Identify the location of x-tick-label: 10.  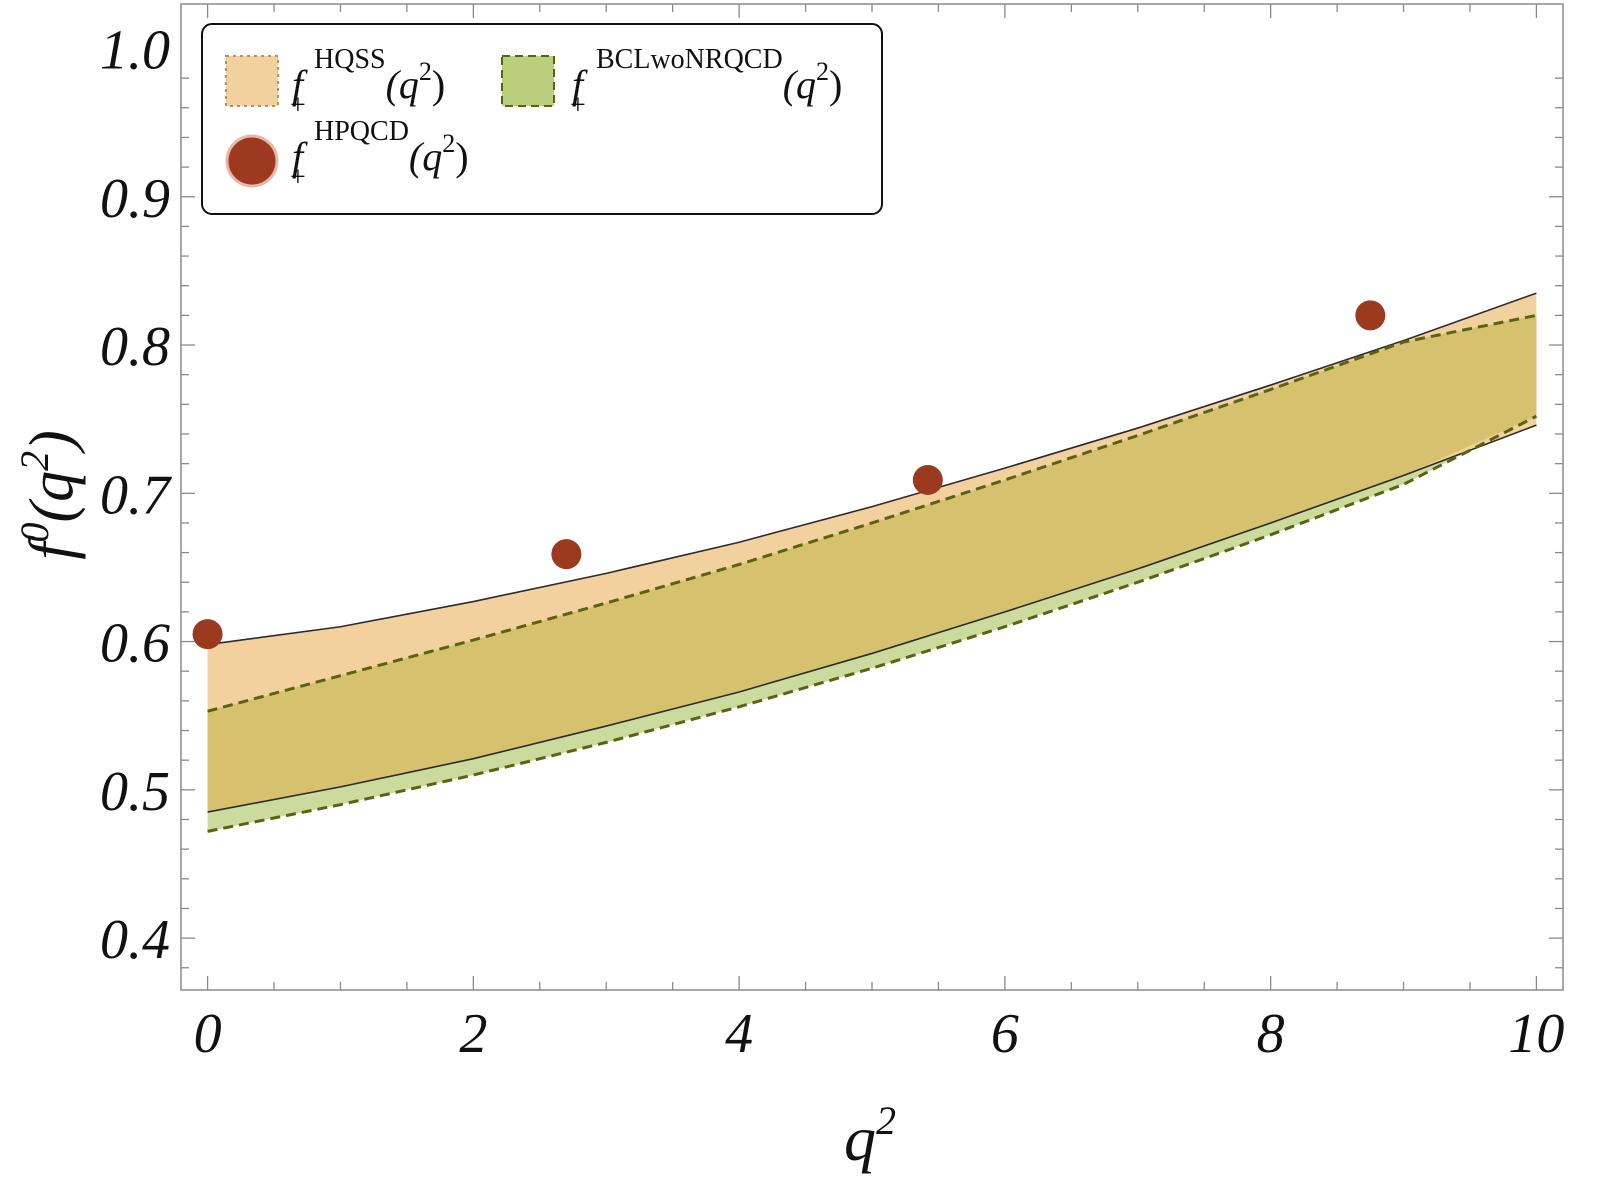
(1536, 1034).